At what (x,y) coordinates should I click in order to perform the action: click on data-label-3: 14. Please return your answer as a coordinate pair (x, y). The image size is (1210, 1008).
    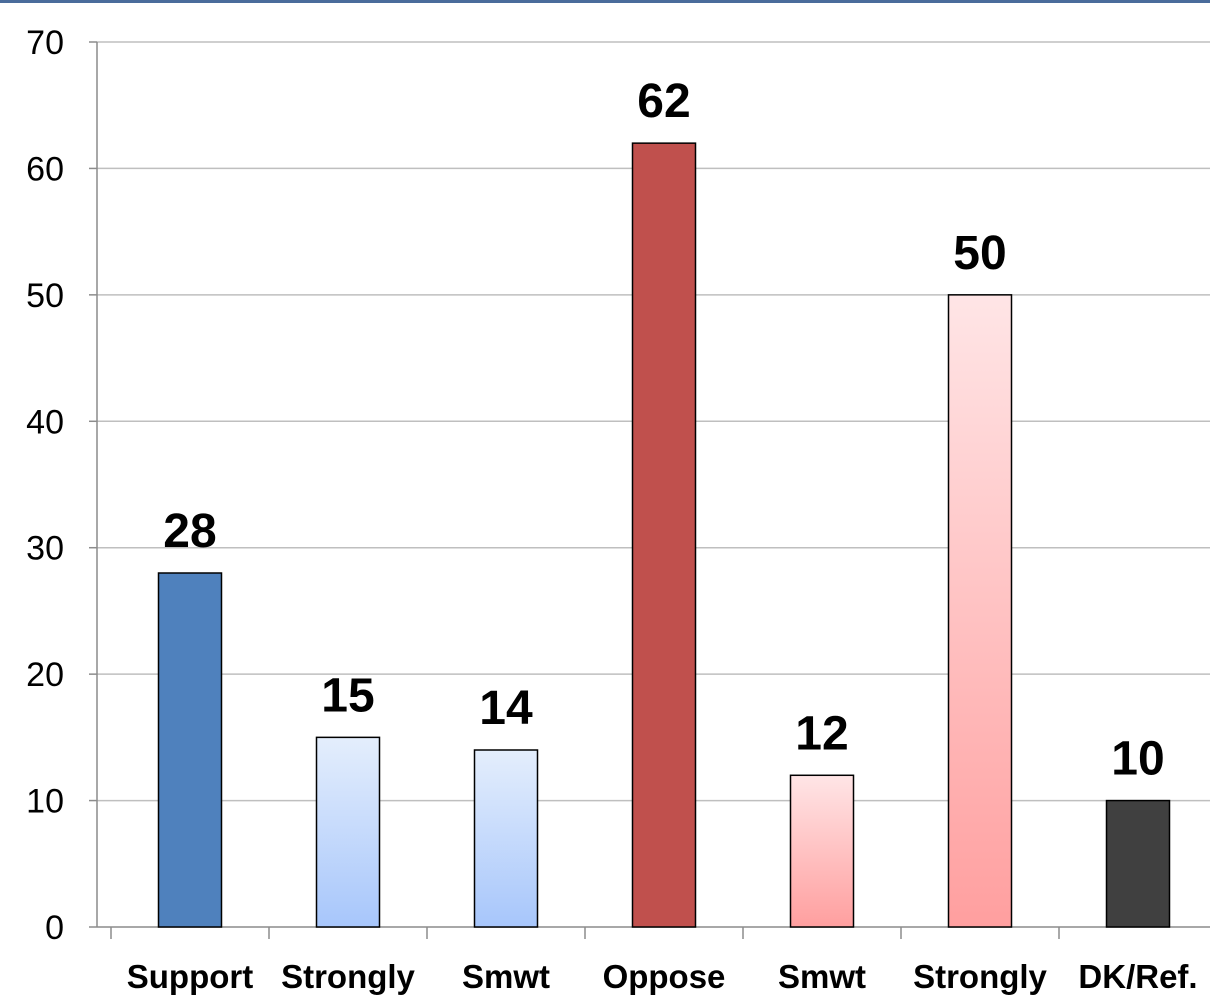
    Looking at the image, I should click on (506, 708).